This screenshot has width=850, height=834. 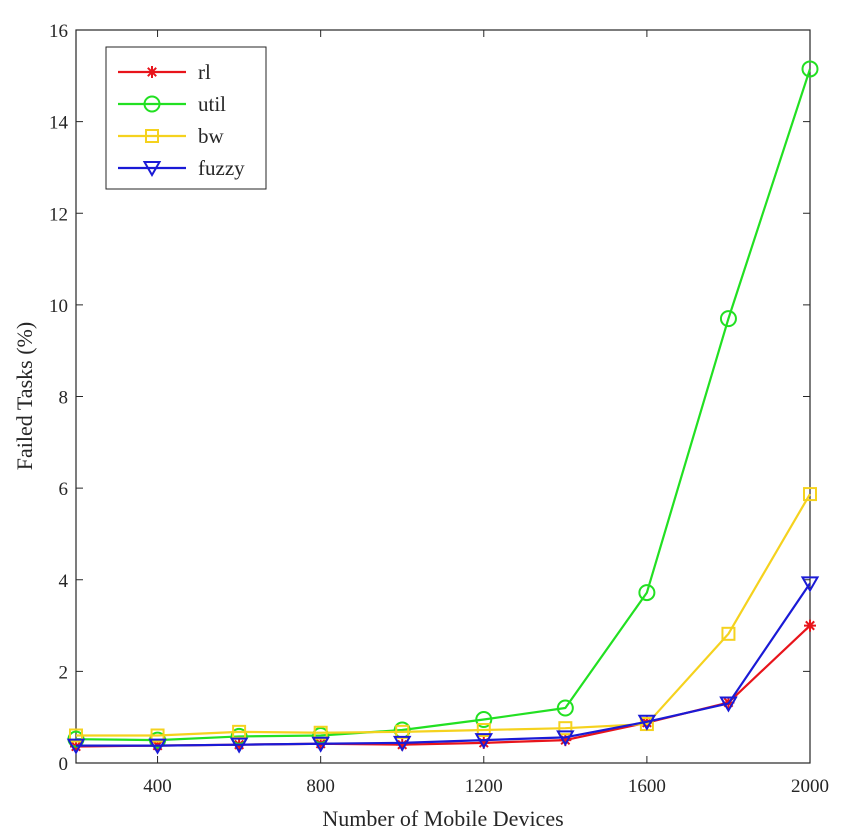 What do you see at coordinates (810, 786) in the screenshot?
I see `x-tick-label: 2000` at bounding box center [810, 786].